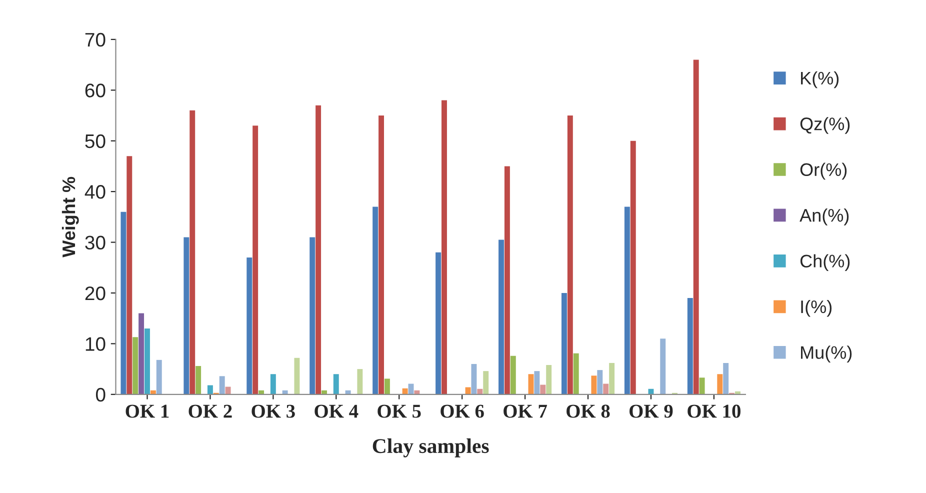 This screenshot has width=926, height=493. What do you see at coordinates (399, 411) in the screenshot?
I see `x-tick-label: OK 5` at bounding box center [399, 411].